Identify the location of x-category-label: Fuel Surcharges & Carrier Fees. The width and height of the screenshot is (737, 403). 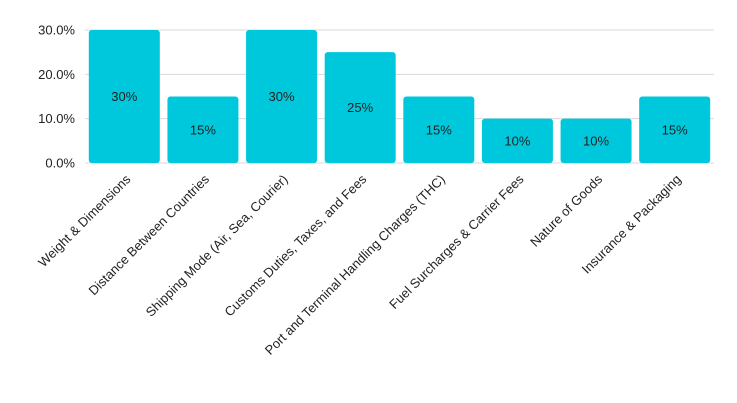
(456, 241).